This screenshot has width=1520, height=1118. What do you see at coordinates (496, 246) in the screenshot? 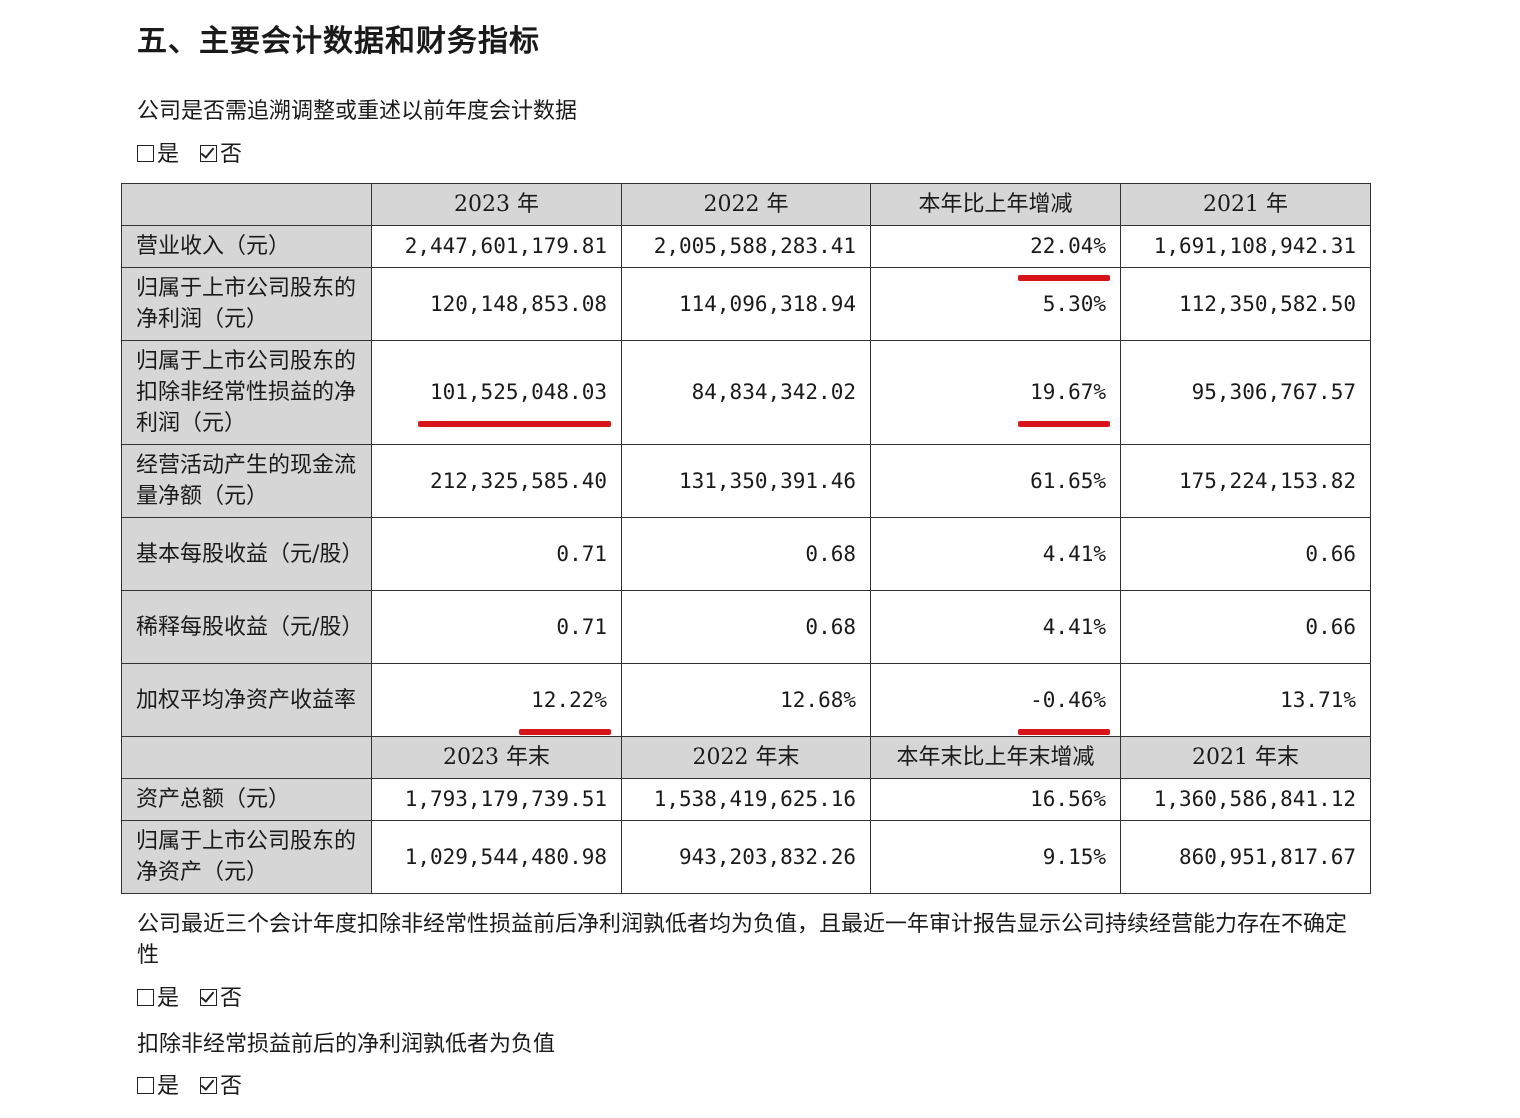
I see `value-cell: 2,447,601,179.81` at bounding box center [496, 246].